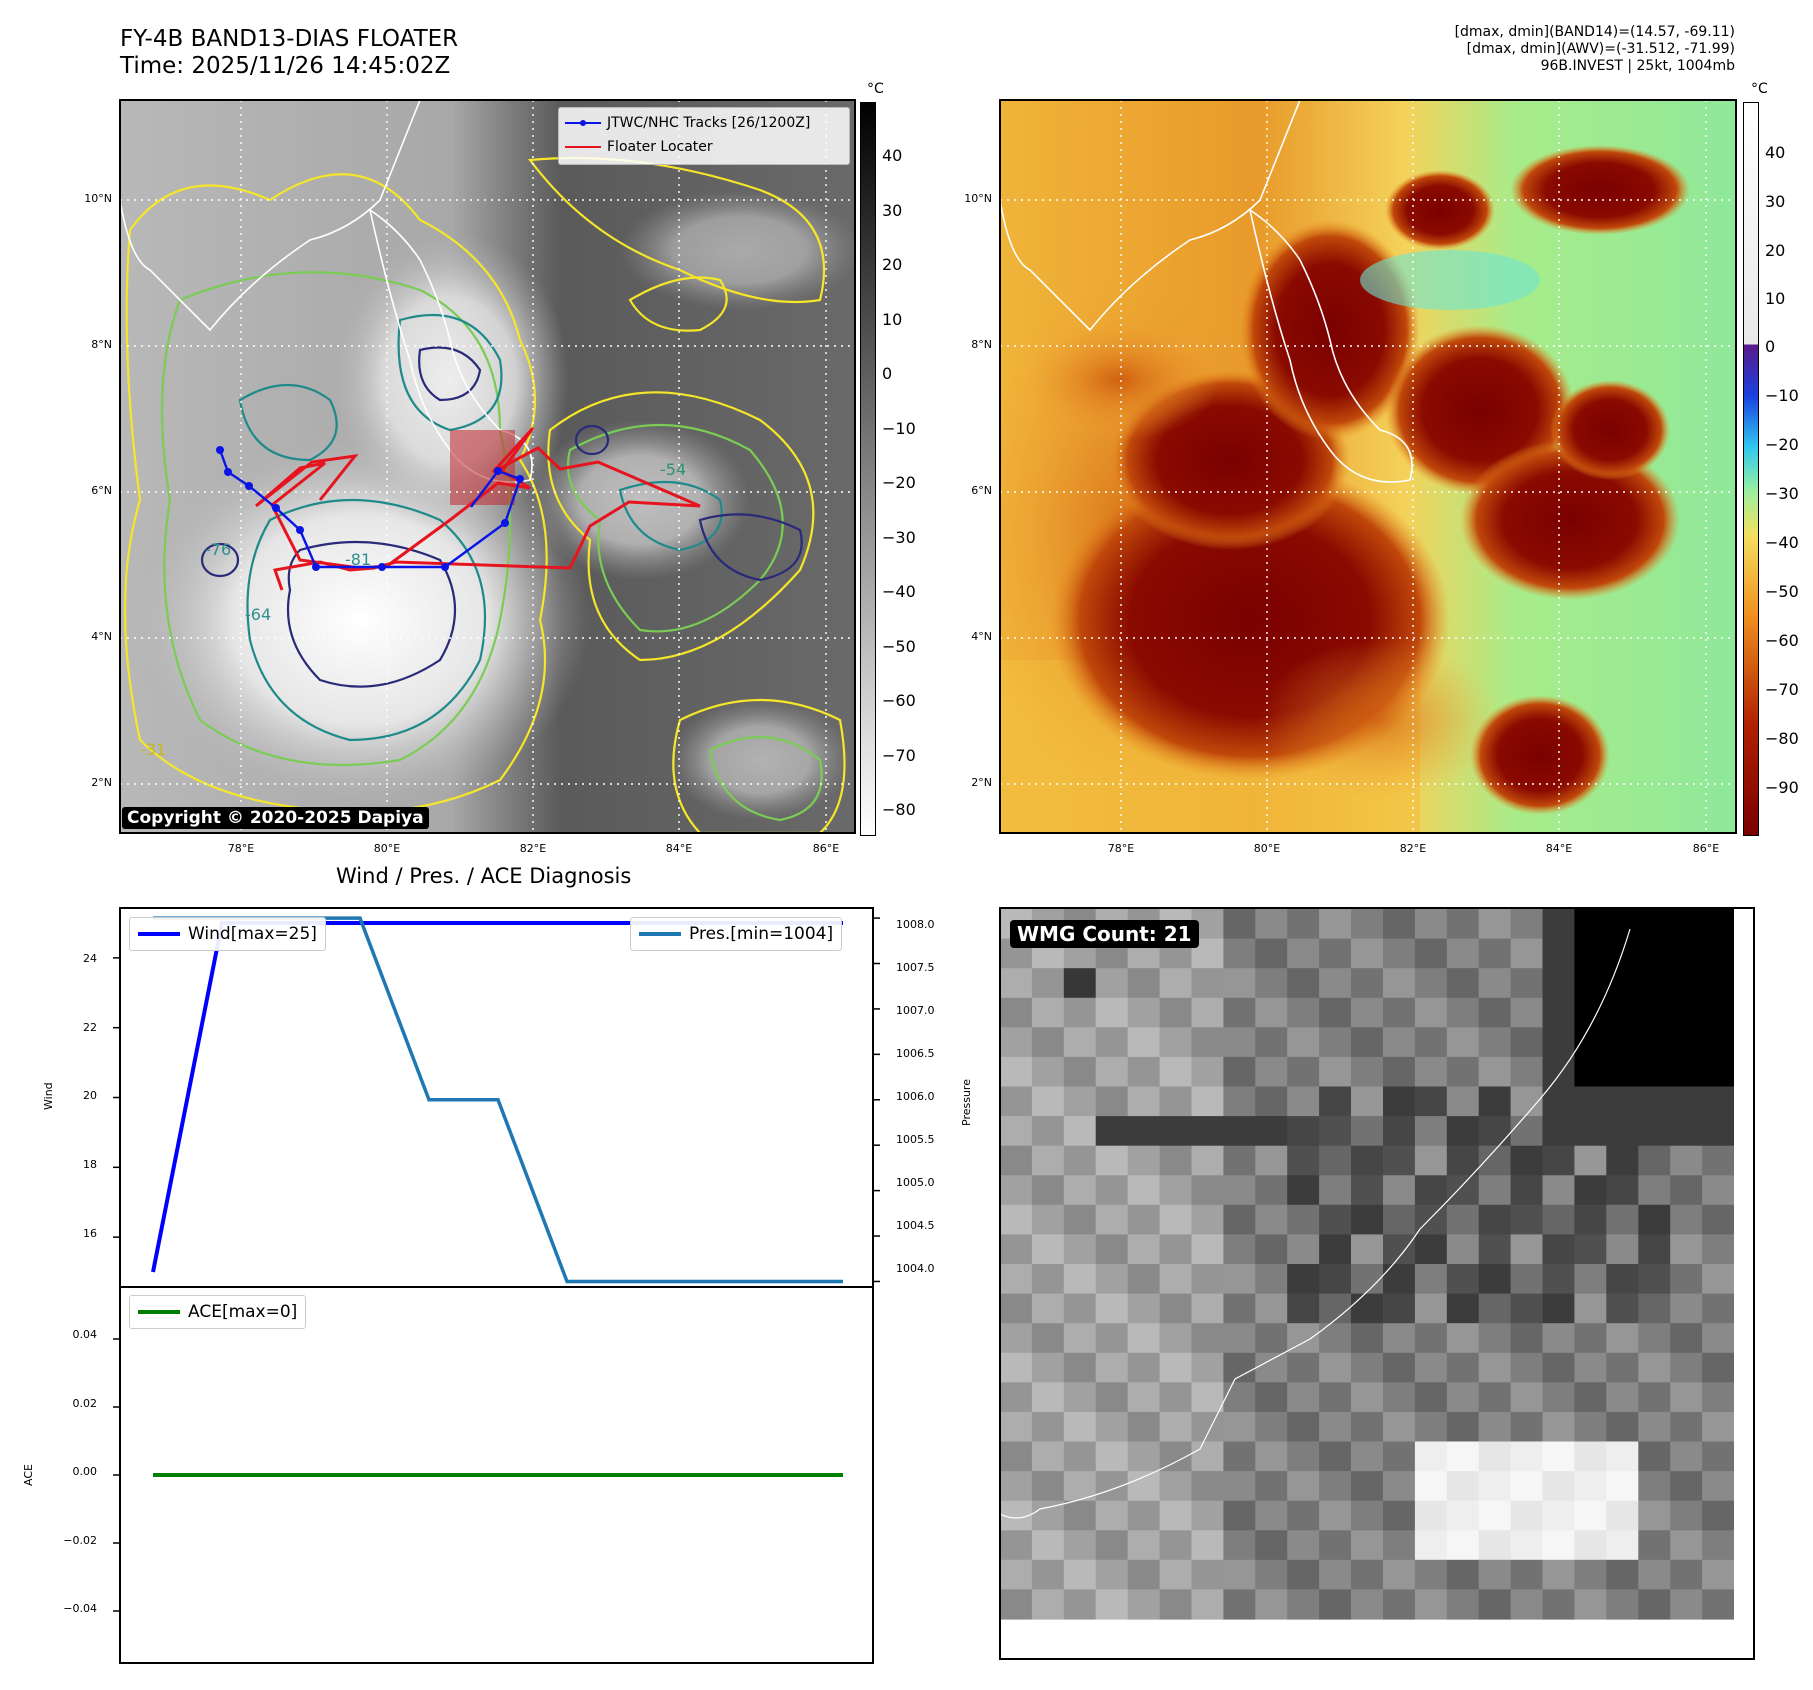 This screenshot has height=1690, width=1813. What do you see at coordinates (85, 1403) in the screenshot?
I see `ace-tick: 0.02` at bounding box center [85, 1403].